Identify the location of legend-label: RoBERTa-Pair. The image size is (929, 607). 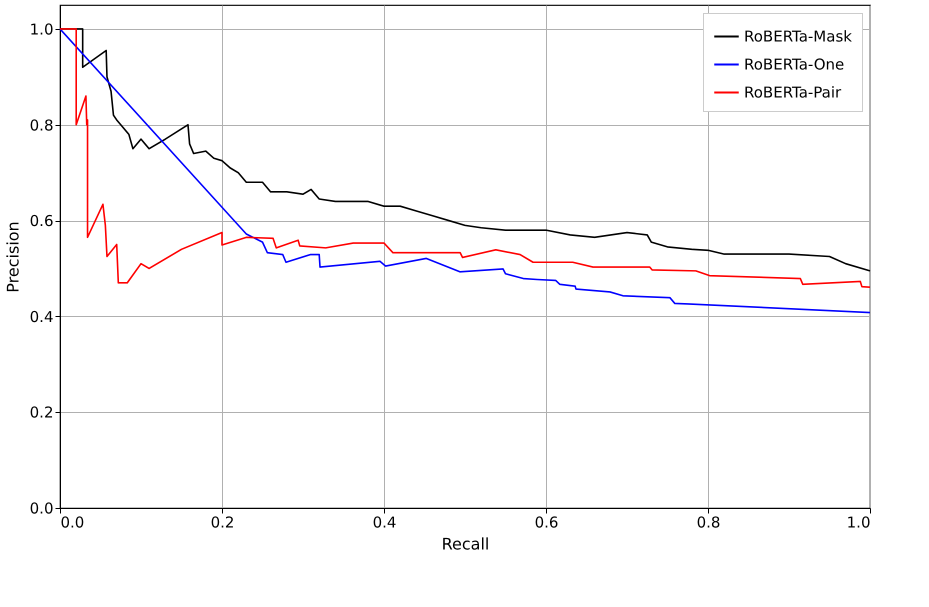
(793, 93).